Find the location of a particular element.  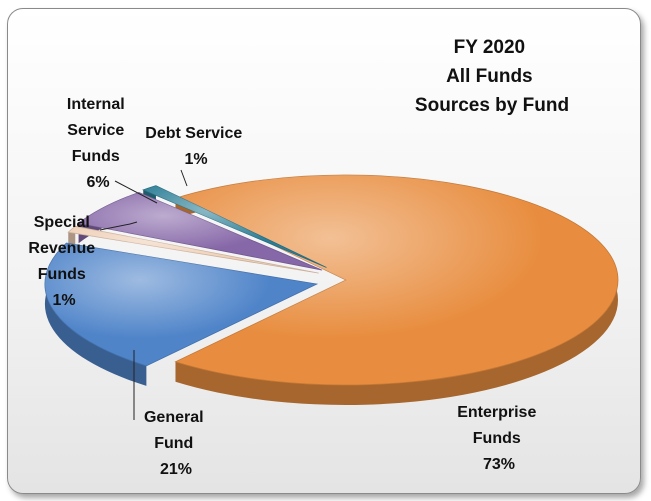

chart-title-line-2: All Funds is located at coordinates (489, 76).